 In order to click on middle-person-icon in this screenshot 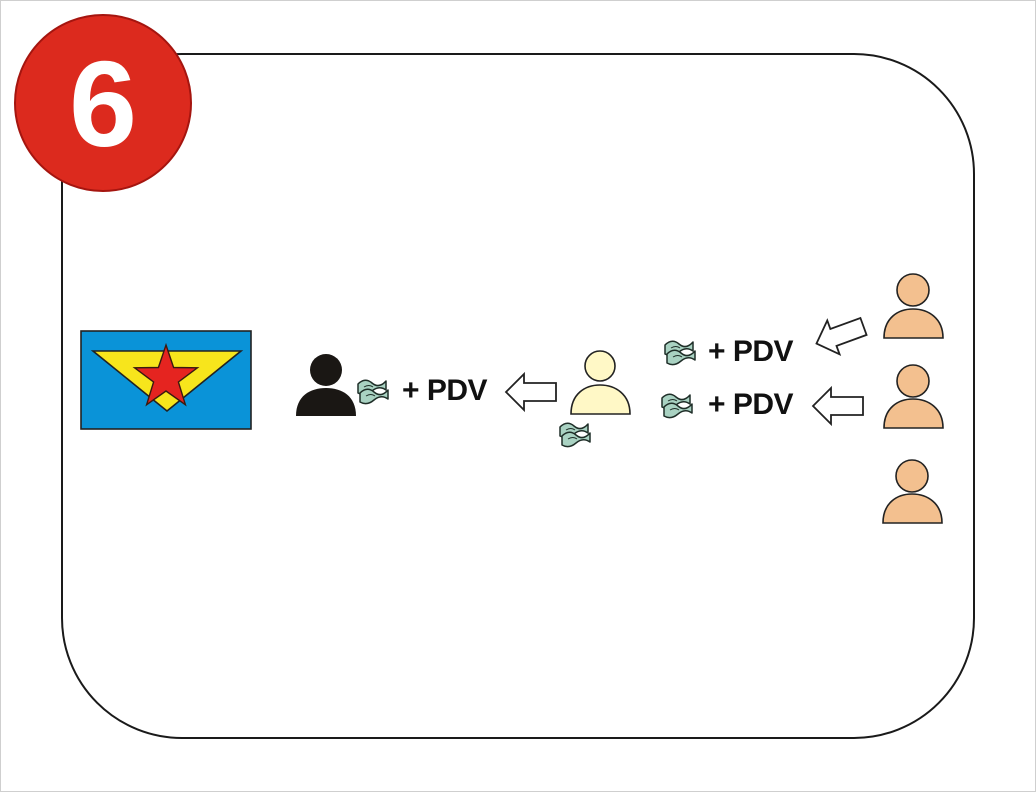, I will do `click(600, 382)`.